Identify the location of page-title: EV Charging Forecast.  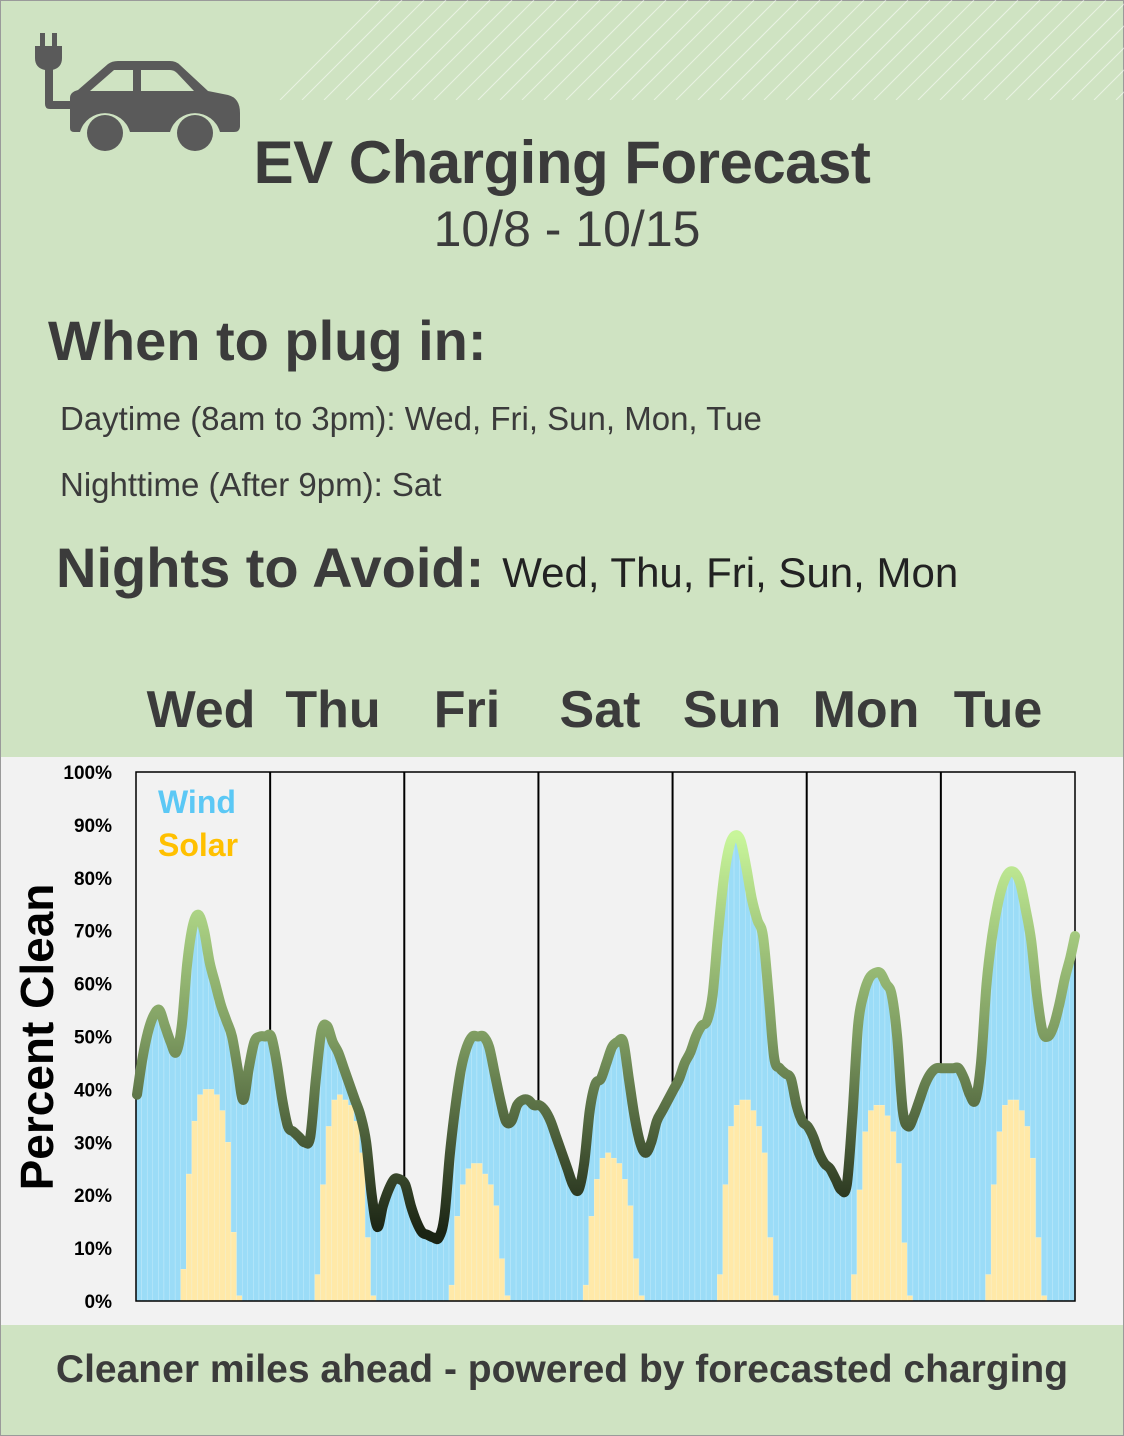
(562, 162).